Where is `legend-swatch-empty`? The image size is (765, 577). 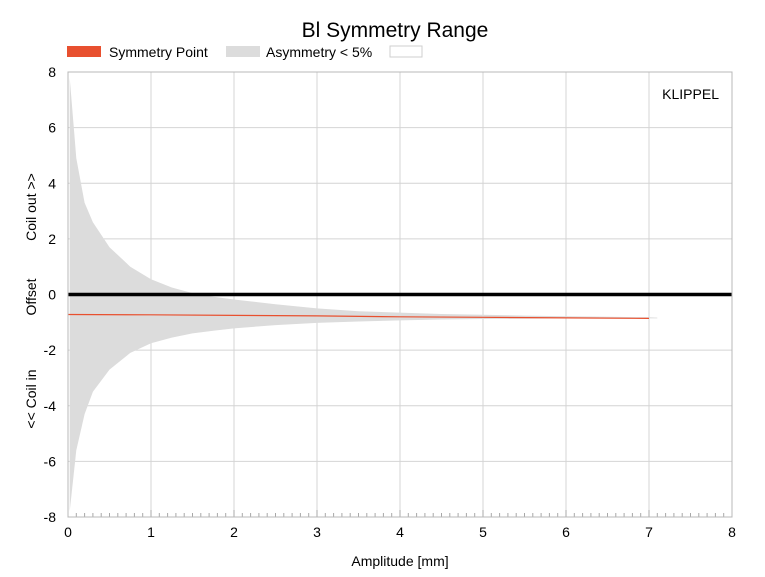 legend-swatch-empty is located at coordinates (406, 51).